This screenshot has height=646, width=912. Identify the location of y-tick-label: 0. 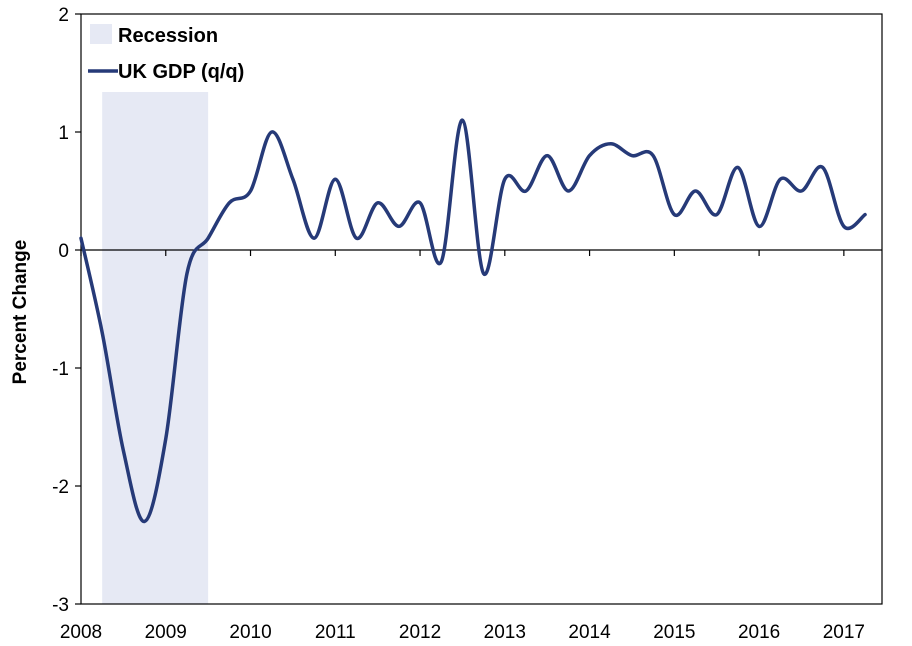
(63, 251).